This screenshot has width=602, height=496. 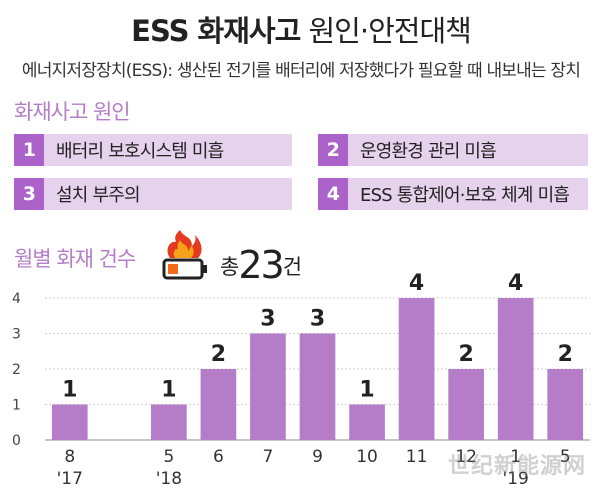 I want to click on x-tick-label: 6, so click(x=218, y=457).